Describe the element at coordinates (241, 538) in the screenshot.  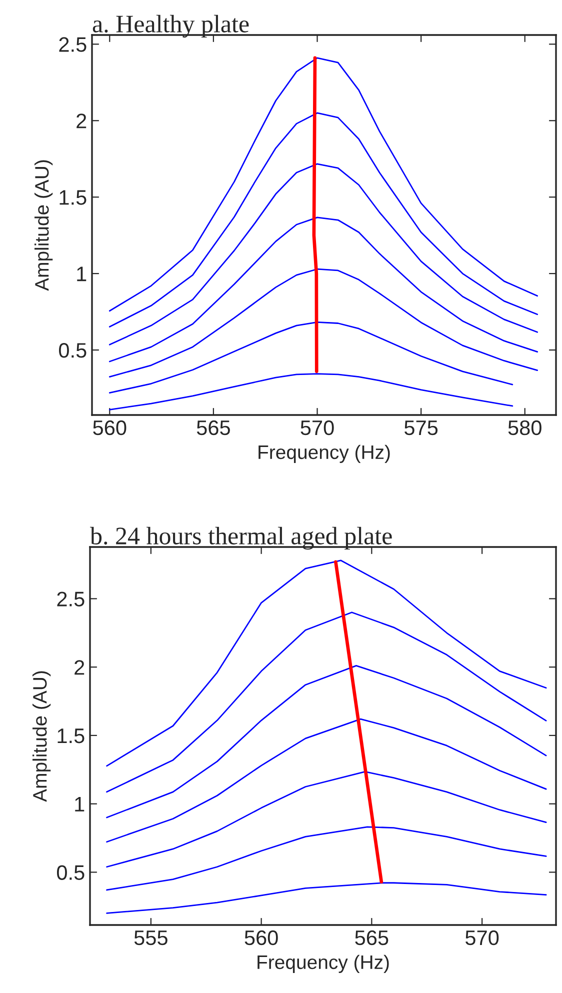
I see `chart-title: b. 24 hours thermal aged plate` at that location.